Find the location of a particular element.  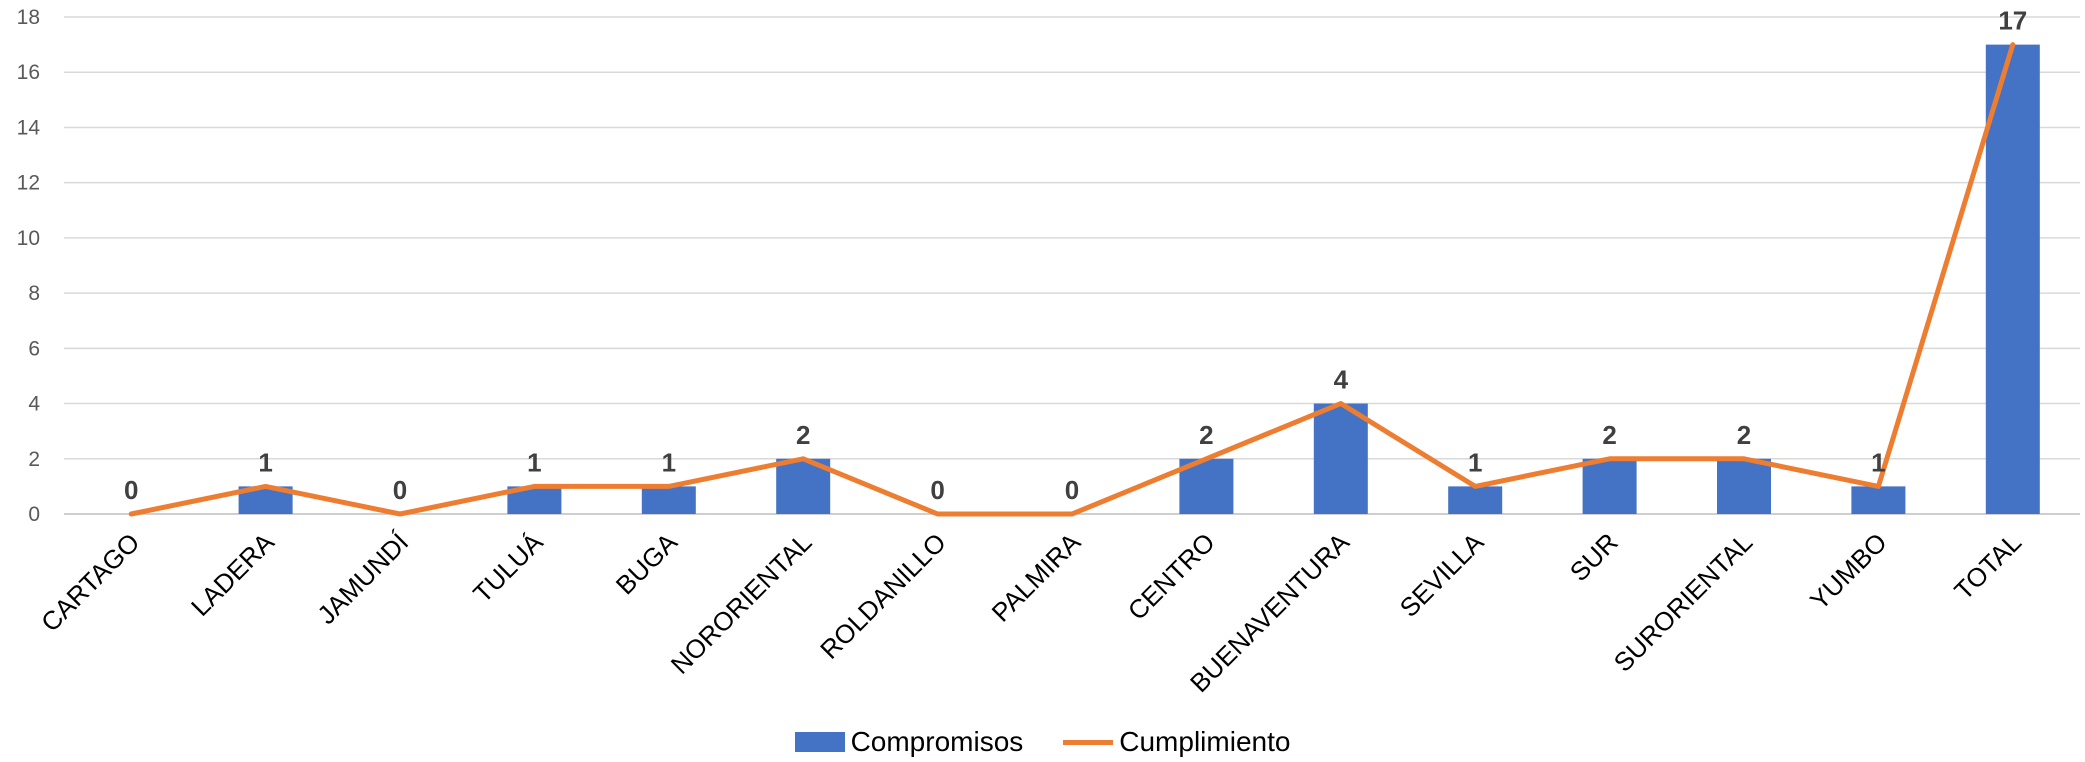

y-tick-label: 16 is located at coordinates (28, 72).